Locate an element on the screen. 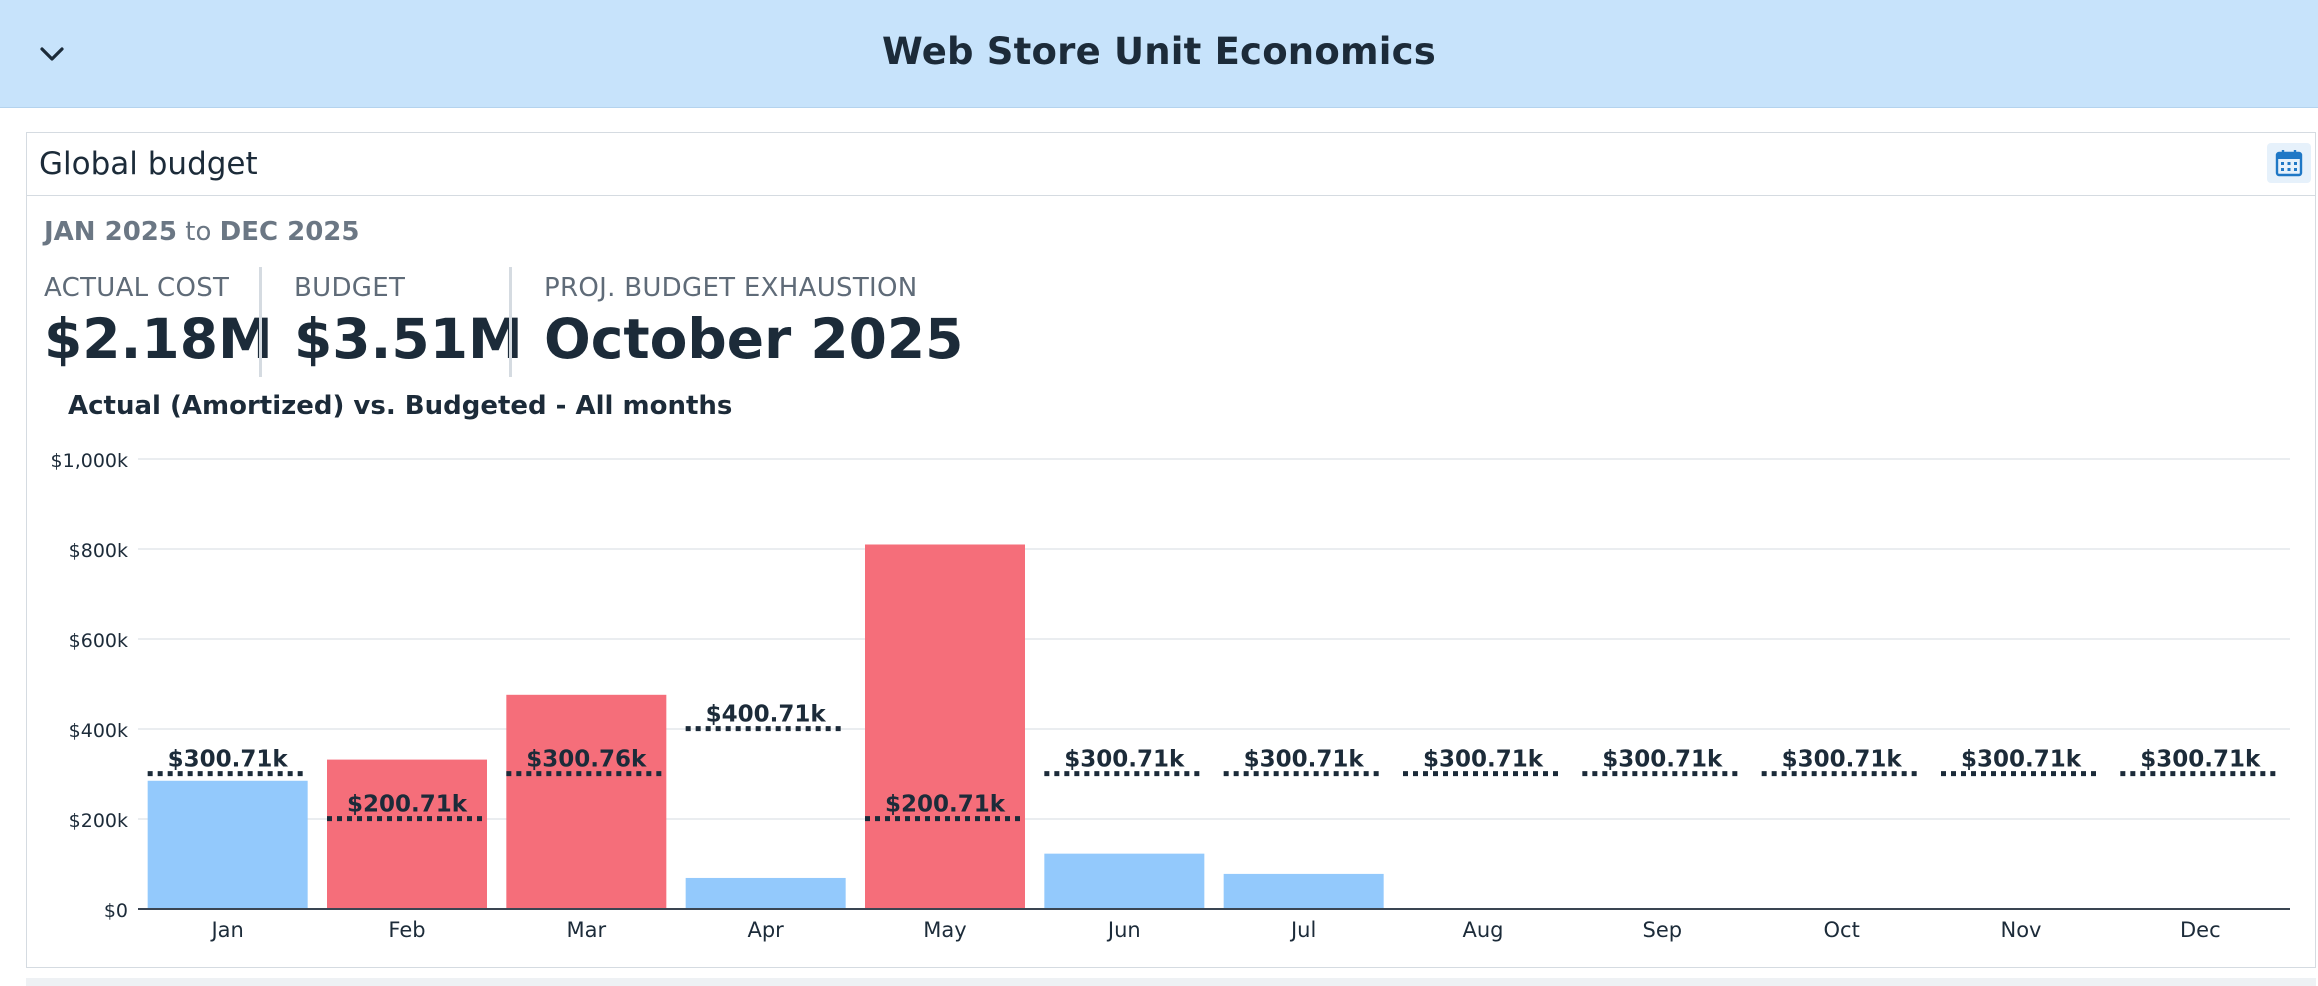 This screenshot has height=986, width=2318. x-tick-label: Nov is located at coordinates (2021, 930).